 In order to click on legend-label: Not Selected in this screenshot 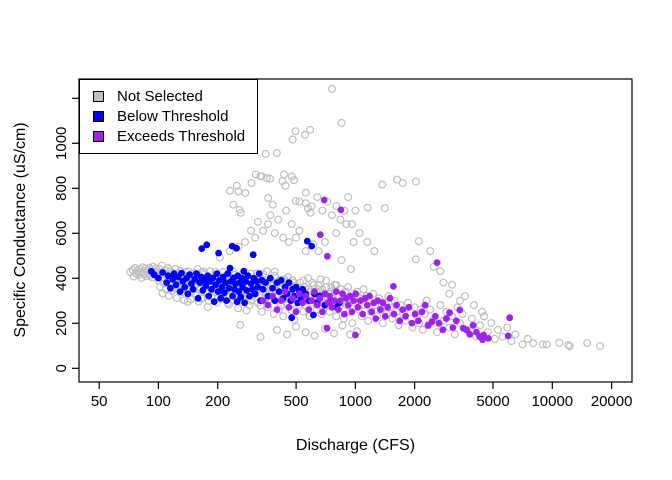, I will do `click(160, 96)`.